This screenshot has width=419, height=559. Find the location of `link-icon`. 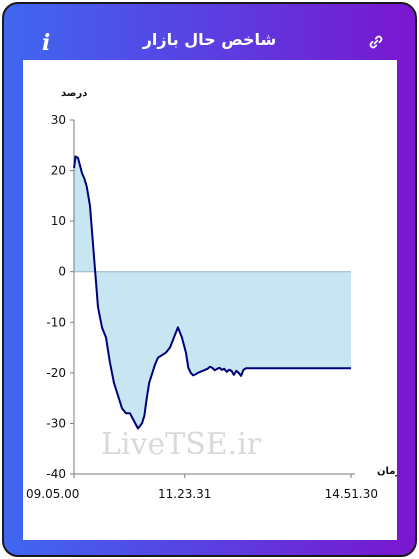

link-icon is located at coordinates (376, 42).